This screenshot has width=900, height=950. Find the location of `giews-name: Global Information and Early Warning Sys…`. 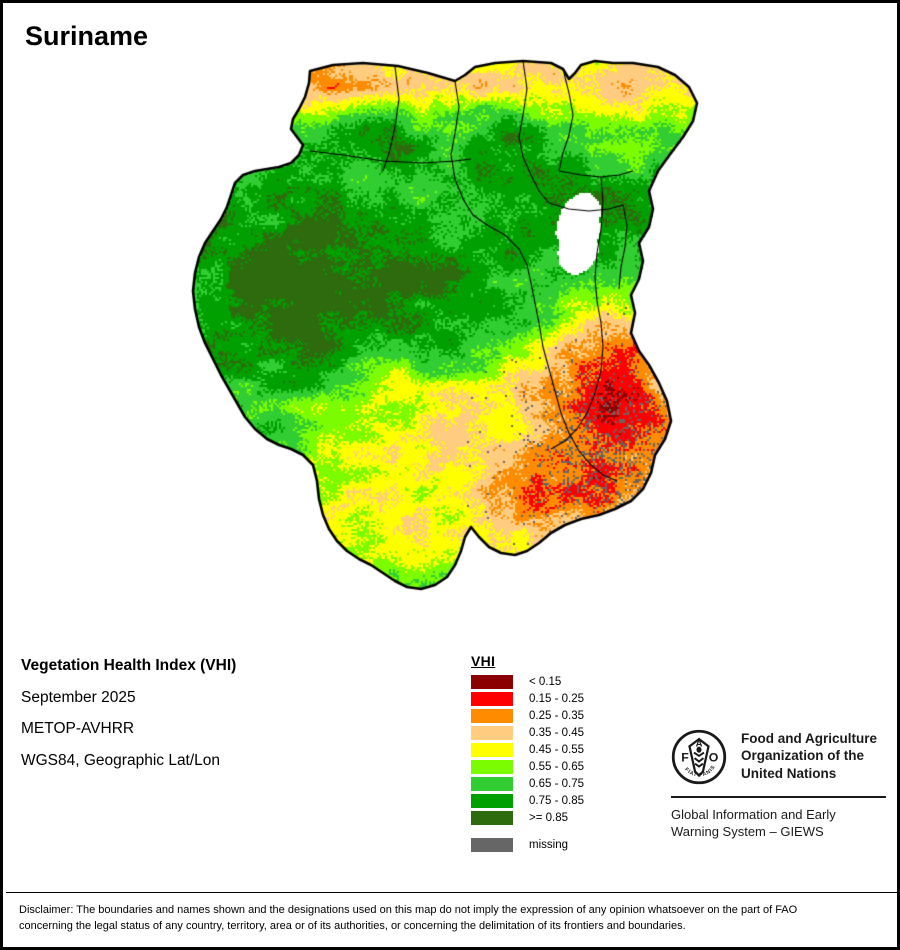

giews-name: Global Information and Early Warning Sys… is located at coordinates (778, 824).